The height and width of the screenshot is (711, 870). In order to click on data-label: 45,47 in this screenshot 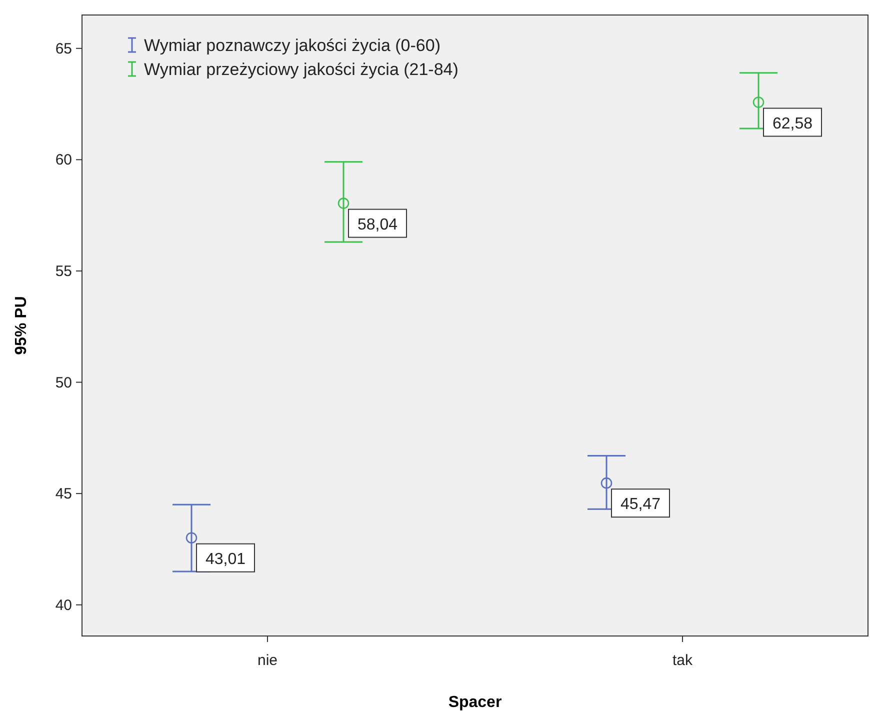, I will do `click(640, 505)`.